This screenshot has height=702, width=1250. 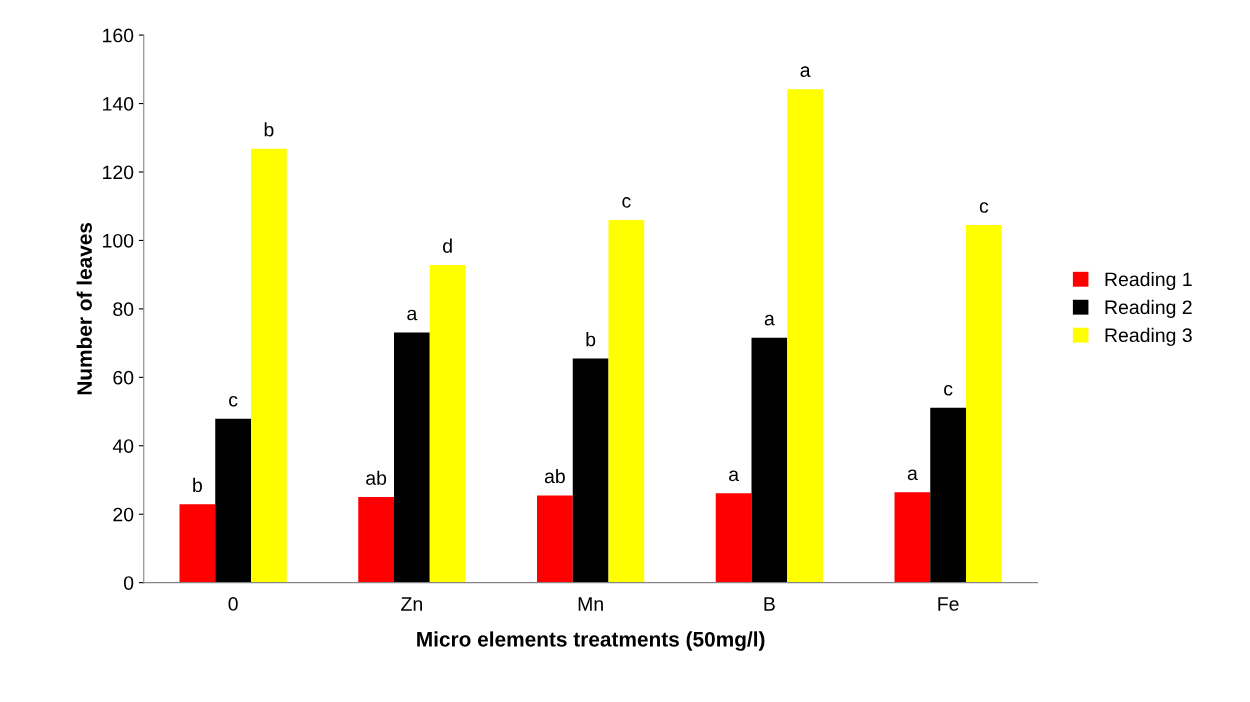 I want to click on y-tick-label: 60, so click(x=123, y=377).